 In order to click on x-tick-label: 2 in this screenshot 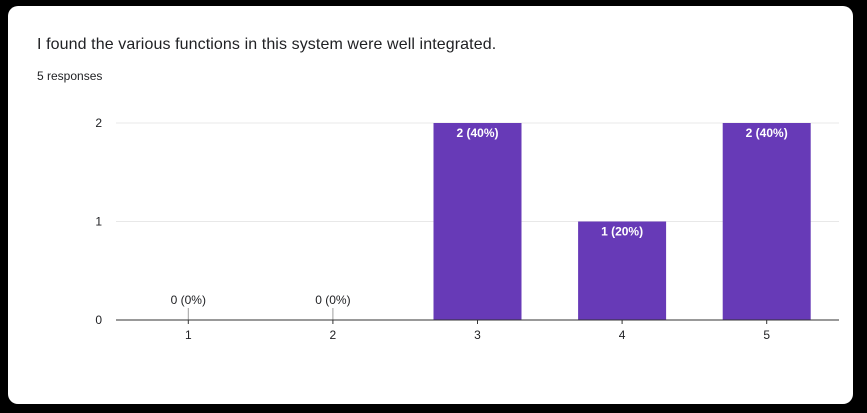, I will do `click(333, 335)`.